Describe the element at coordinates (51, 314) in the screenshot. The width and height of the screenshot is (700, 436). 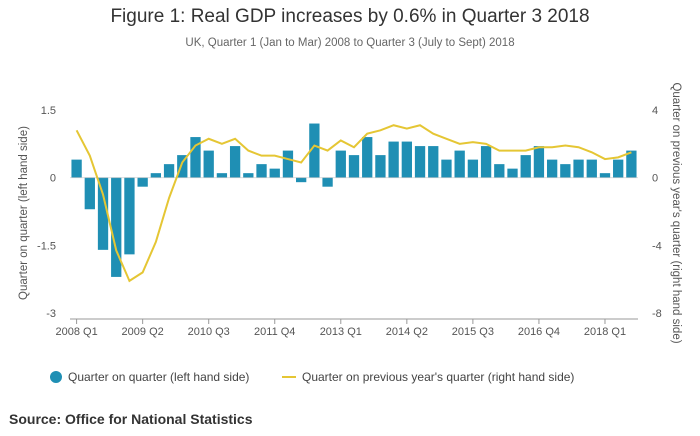
I see `y-left-tick-label: -3` at that location.